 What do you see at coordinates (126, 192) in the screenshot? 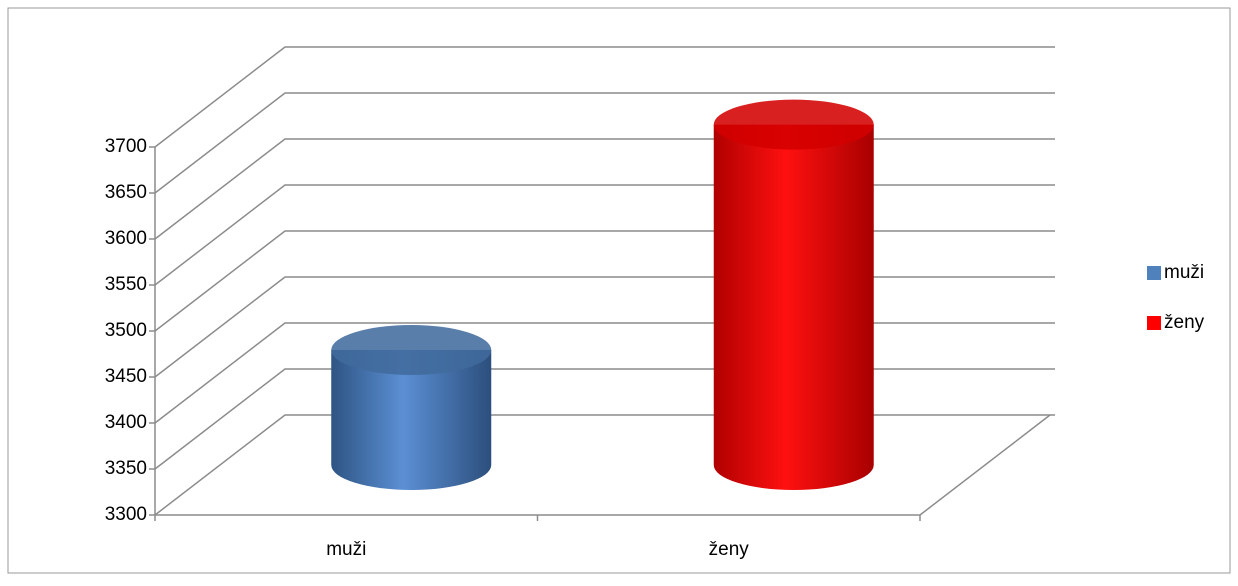
I see `y-tick-label: 3650` at bounding box center [126, 192].